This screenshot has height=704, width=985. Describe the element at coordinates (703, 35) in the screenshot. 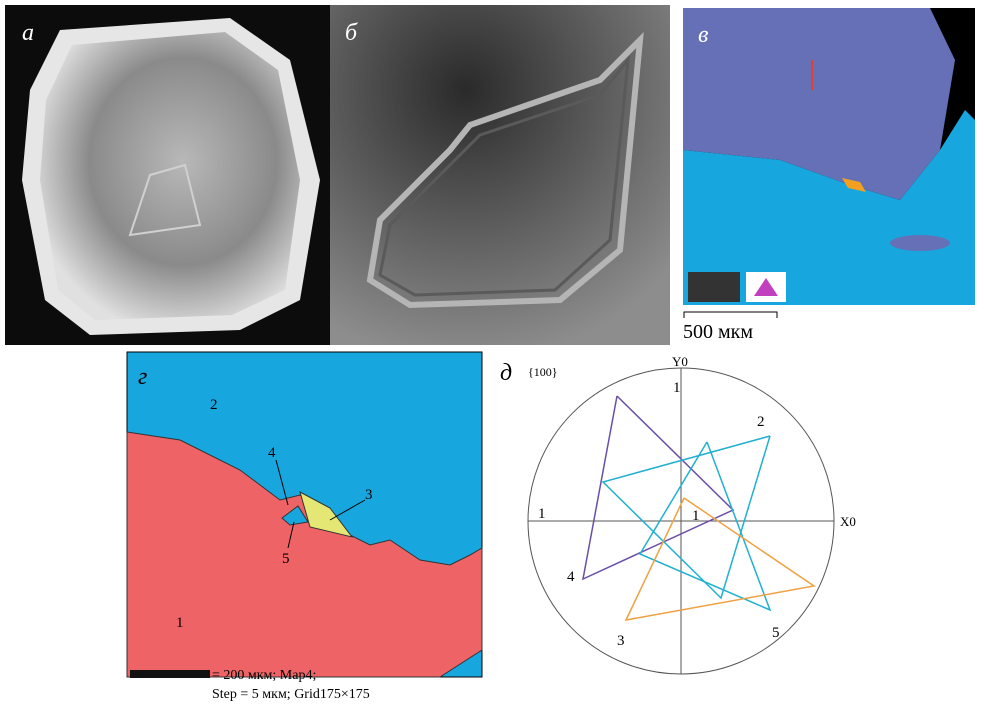

I see `panel-label: в` at that location.